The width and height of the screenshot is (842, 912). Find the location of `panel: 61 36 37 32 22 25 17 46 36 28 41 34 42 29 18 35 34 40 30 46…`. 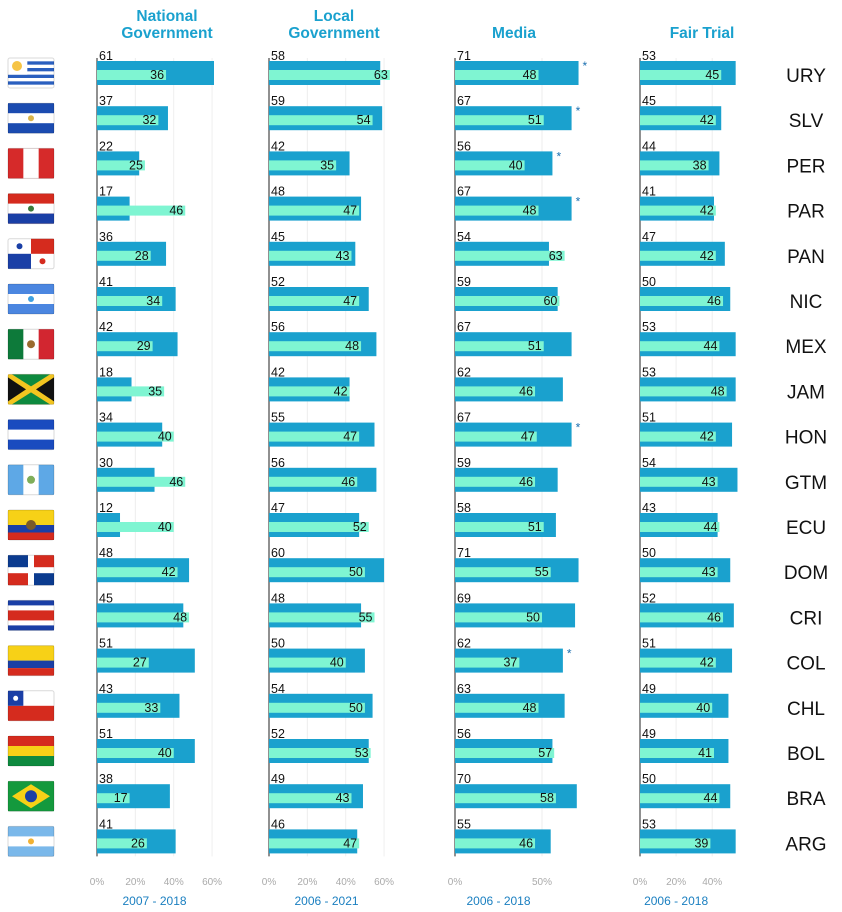

panel: 61 36 37 32 22 25 17 46 36 28 41 34 42 29 18 35 34 40 30 46… is located at coordinates (156, 478).